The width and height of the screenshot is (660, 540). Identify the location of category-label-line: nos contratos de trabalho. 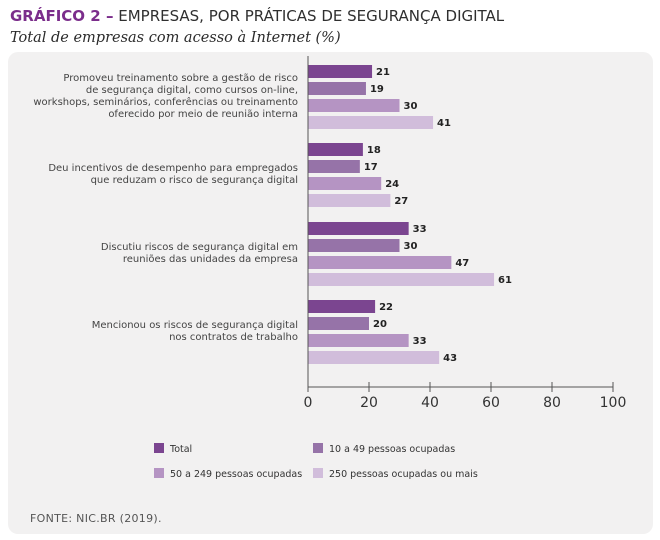
(233, 337).